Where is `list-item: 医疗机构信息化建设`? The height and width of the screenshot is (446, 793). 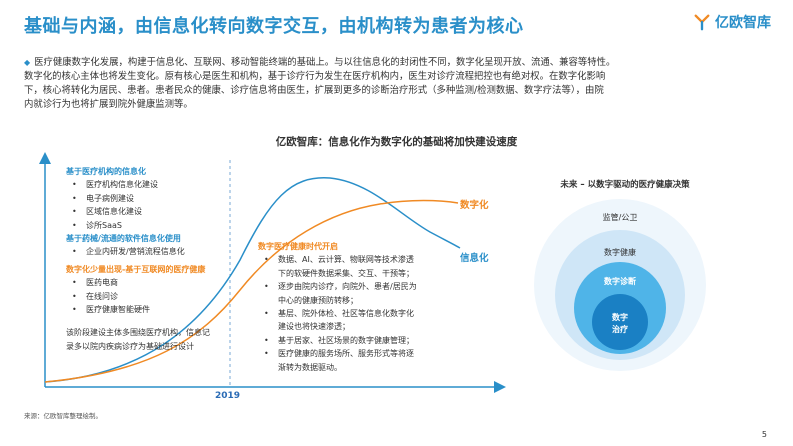 list-item: 医疗机构信息化建设 is located at coordinates (151, 185).